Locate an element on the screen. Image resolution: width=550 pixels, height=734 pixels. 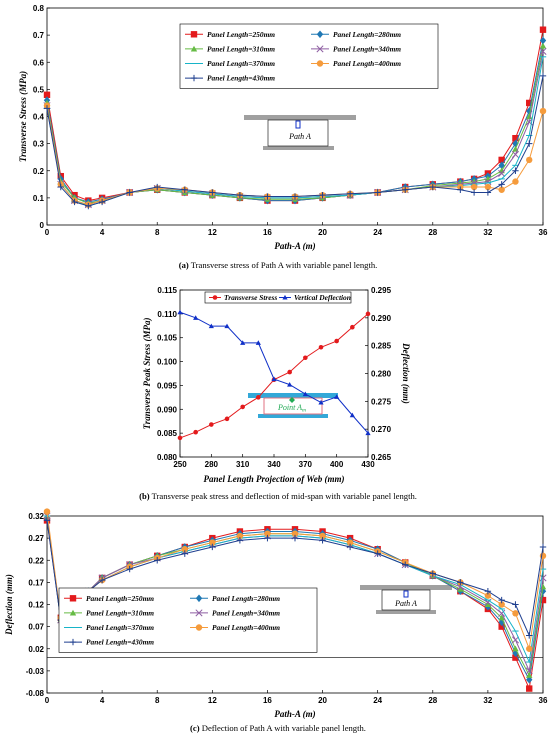
panel-c-x-tick-label: 0 is located at coordinates (47, 700).